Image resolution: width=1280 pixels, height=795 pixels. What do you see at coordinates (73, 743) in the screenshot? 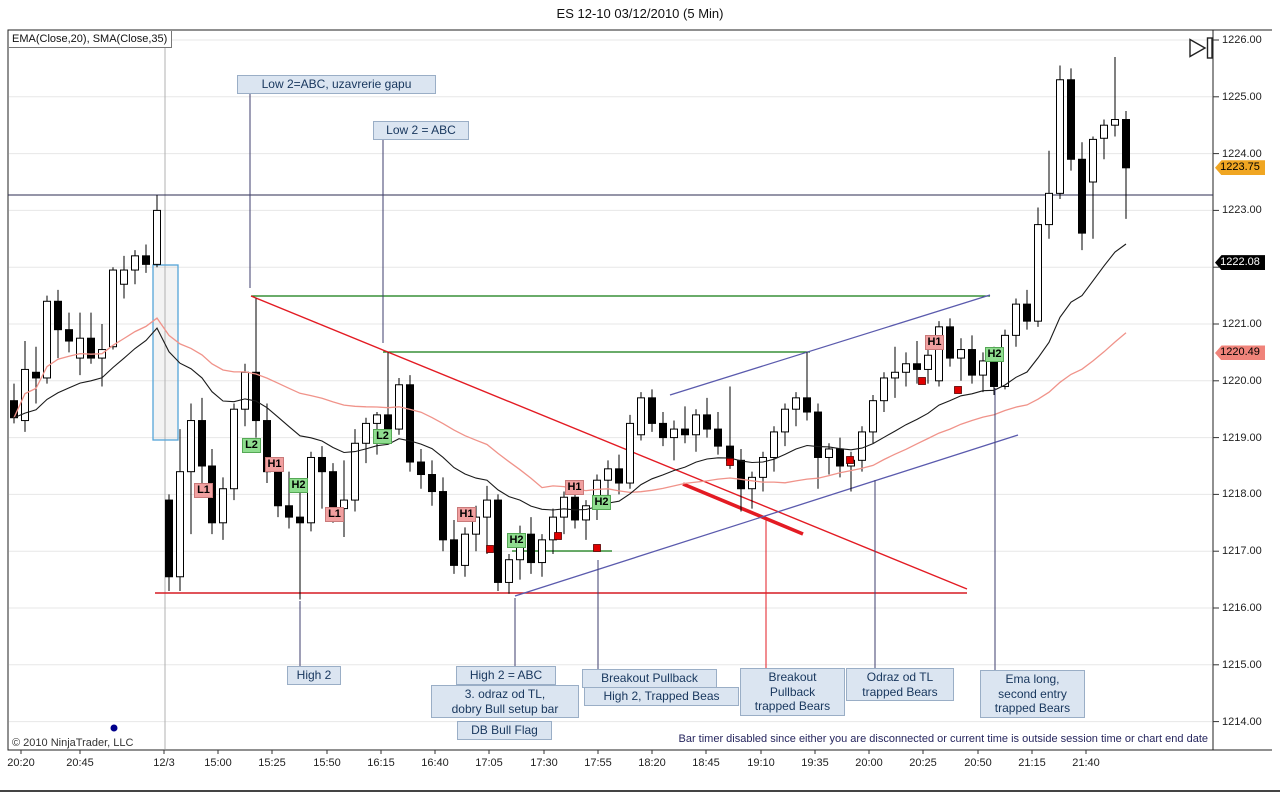
I see `copyright-text: © 2010 NinjaTrader, LLC` at bounding box center [73, 743].